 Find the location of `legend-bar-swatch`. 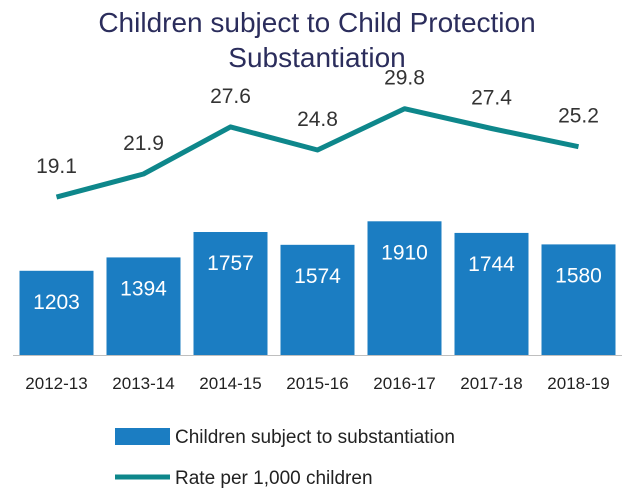

legend-bar-swatch is located at coordinates (142, 436).